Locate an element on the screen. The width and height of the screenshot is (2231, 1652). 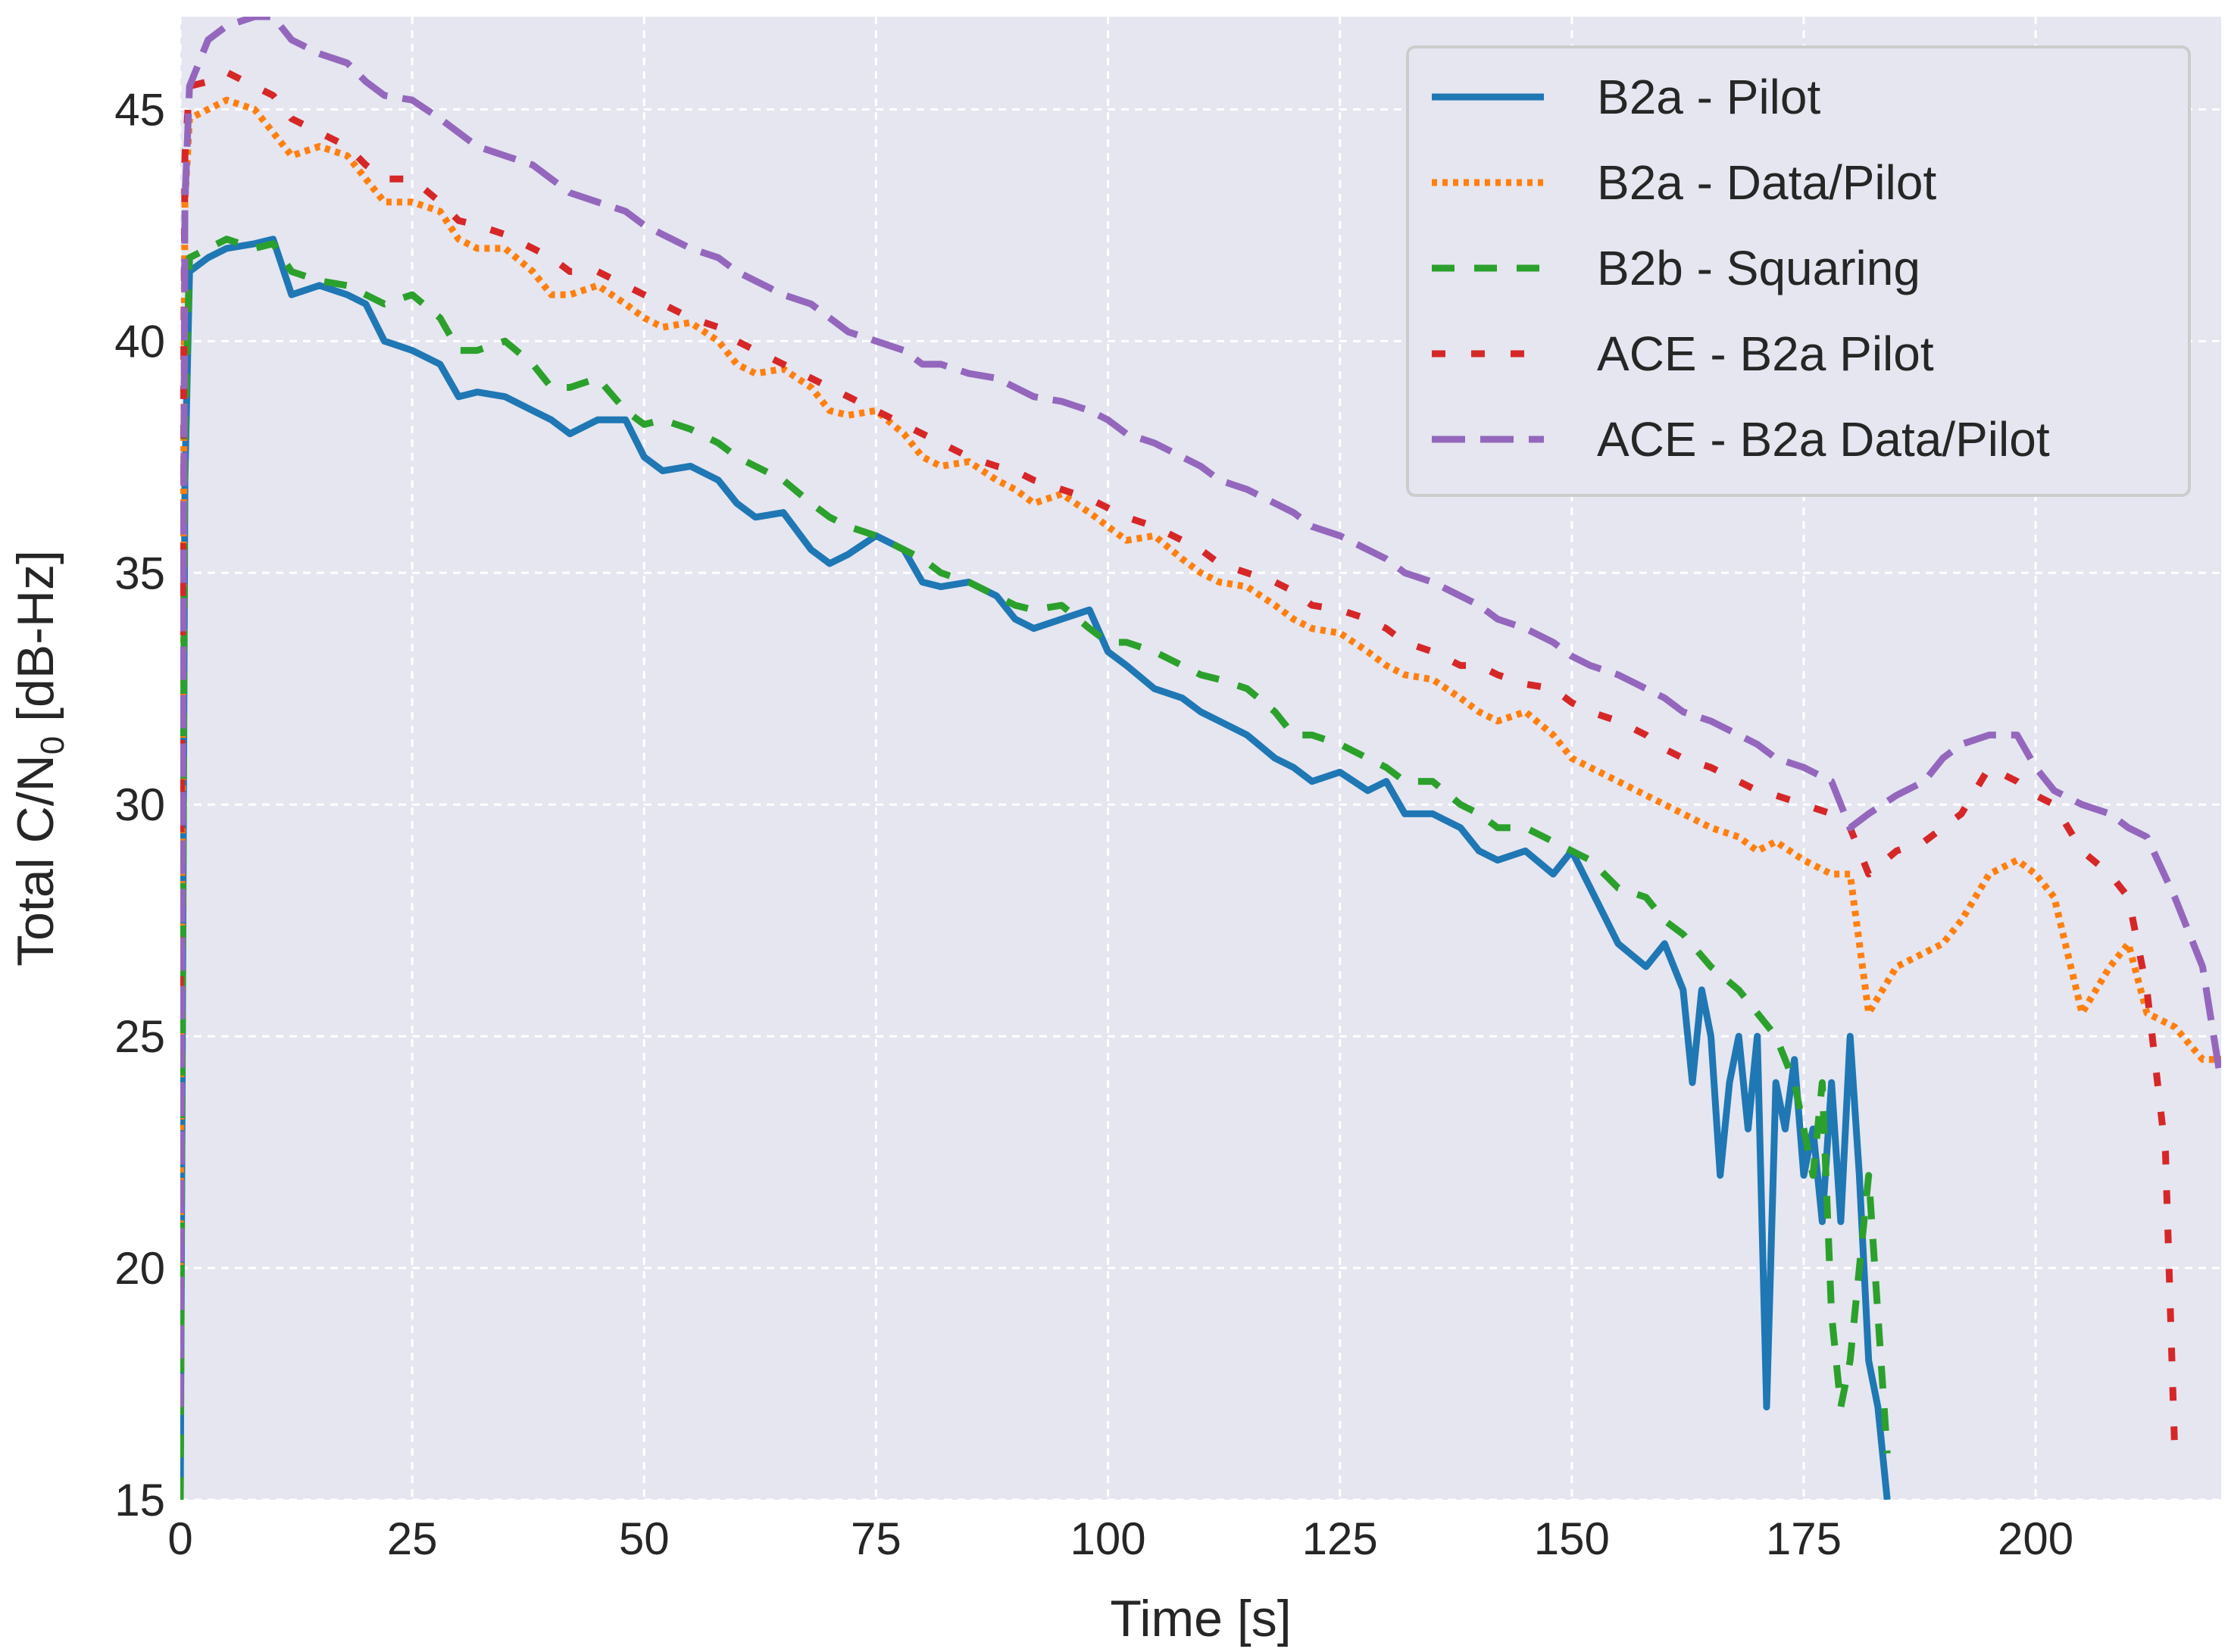
y-tick-label: 30 is located at coordinates (139, 804).